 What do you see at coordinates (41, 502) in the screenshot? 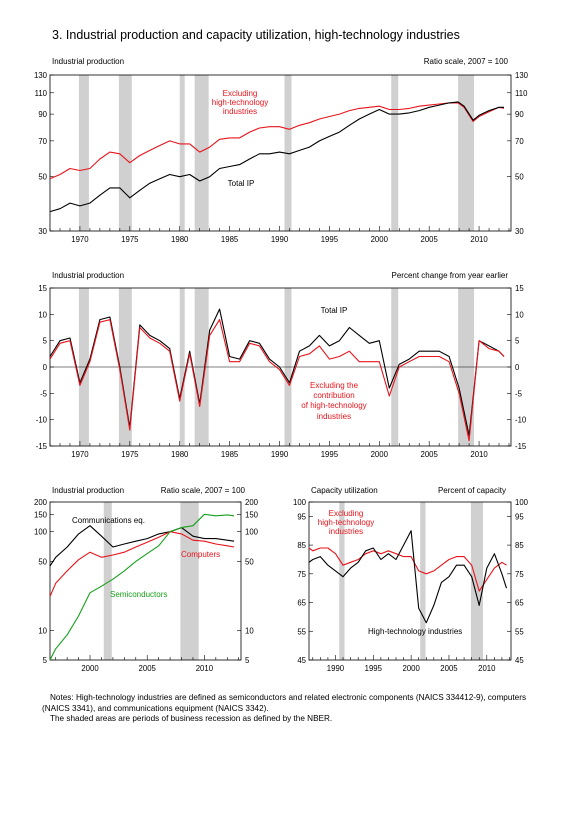
I see `y-tick-label: 200` at bounding box center [41, 502].